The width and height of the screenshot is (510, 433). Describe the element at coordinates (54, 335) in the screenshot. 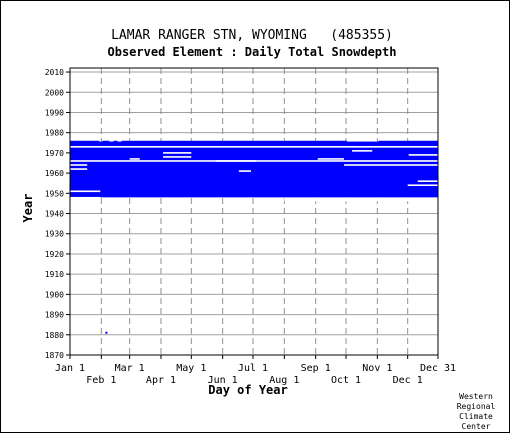

I see `y-tick-label: 1880` at that location.